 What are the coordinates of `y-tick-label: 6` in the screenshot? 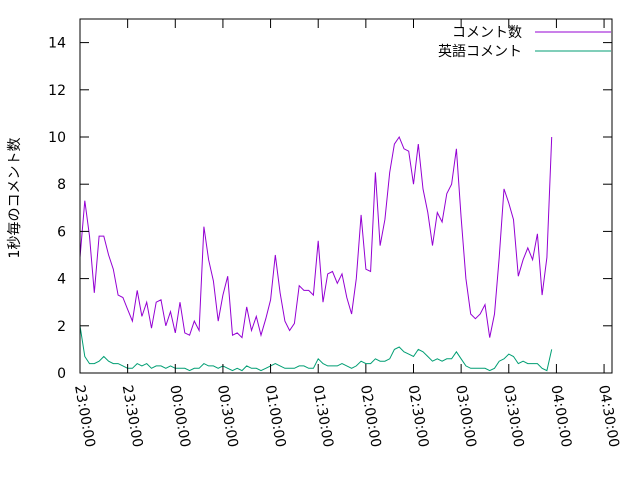 It's located at (61, 232).